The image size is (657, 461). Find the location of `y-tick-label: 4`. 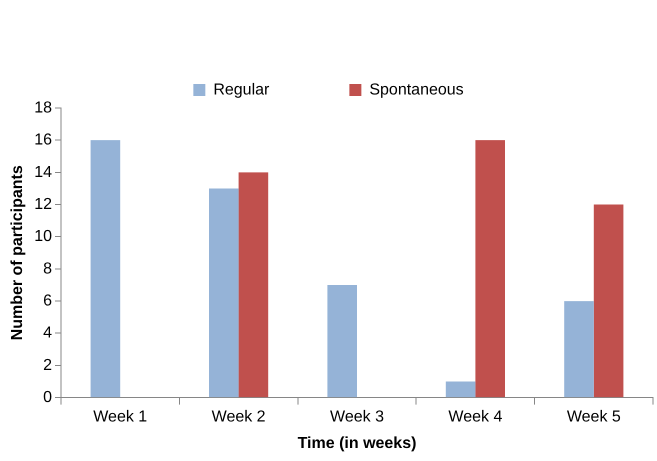

y-tick-label: 4 is located at coordinates (47, 333).